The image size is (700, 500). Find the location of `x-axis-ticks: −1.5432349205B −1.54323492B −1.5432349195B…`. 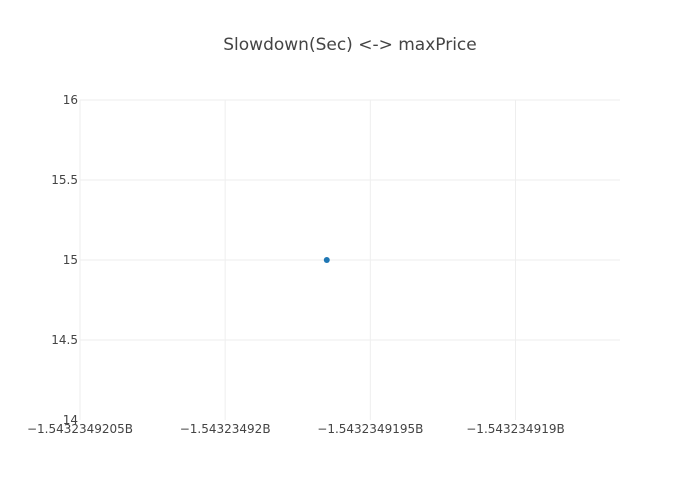

x-axis-ticks: −1.5432349205B −1.54323492B −1.5432349195B… is located at coordinates (296, 429).